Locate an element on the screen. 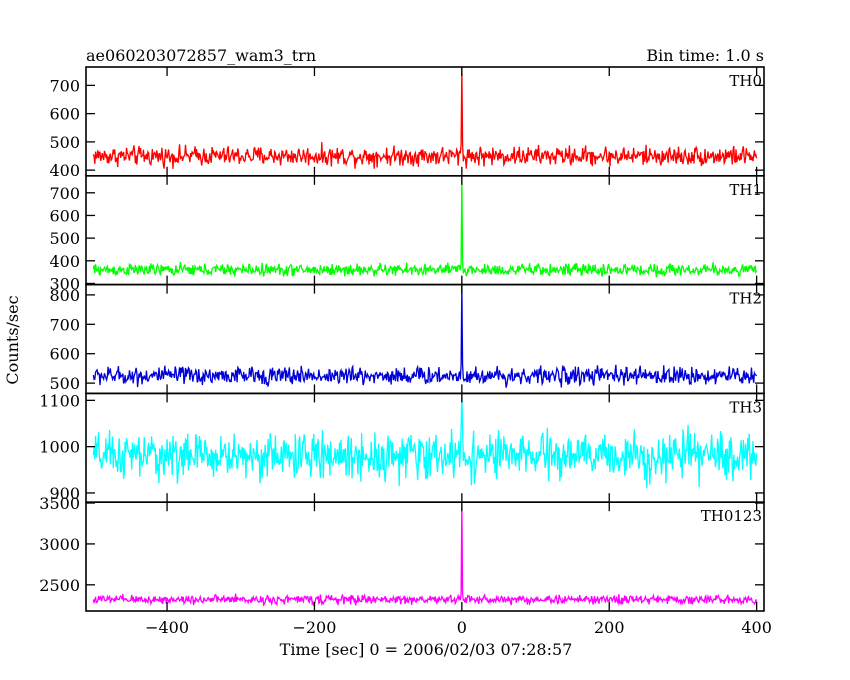 The image size is (850, 680). series-line-th1 is located at coordinates (425, 226).